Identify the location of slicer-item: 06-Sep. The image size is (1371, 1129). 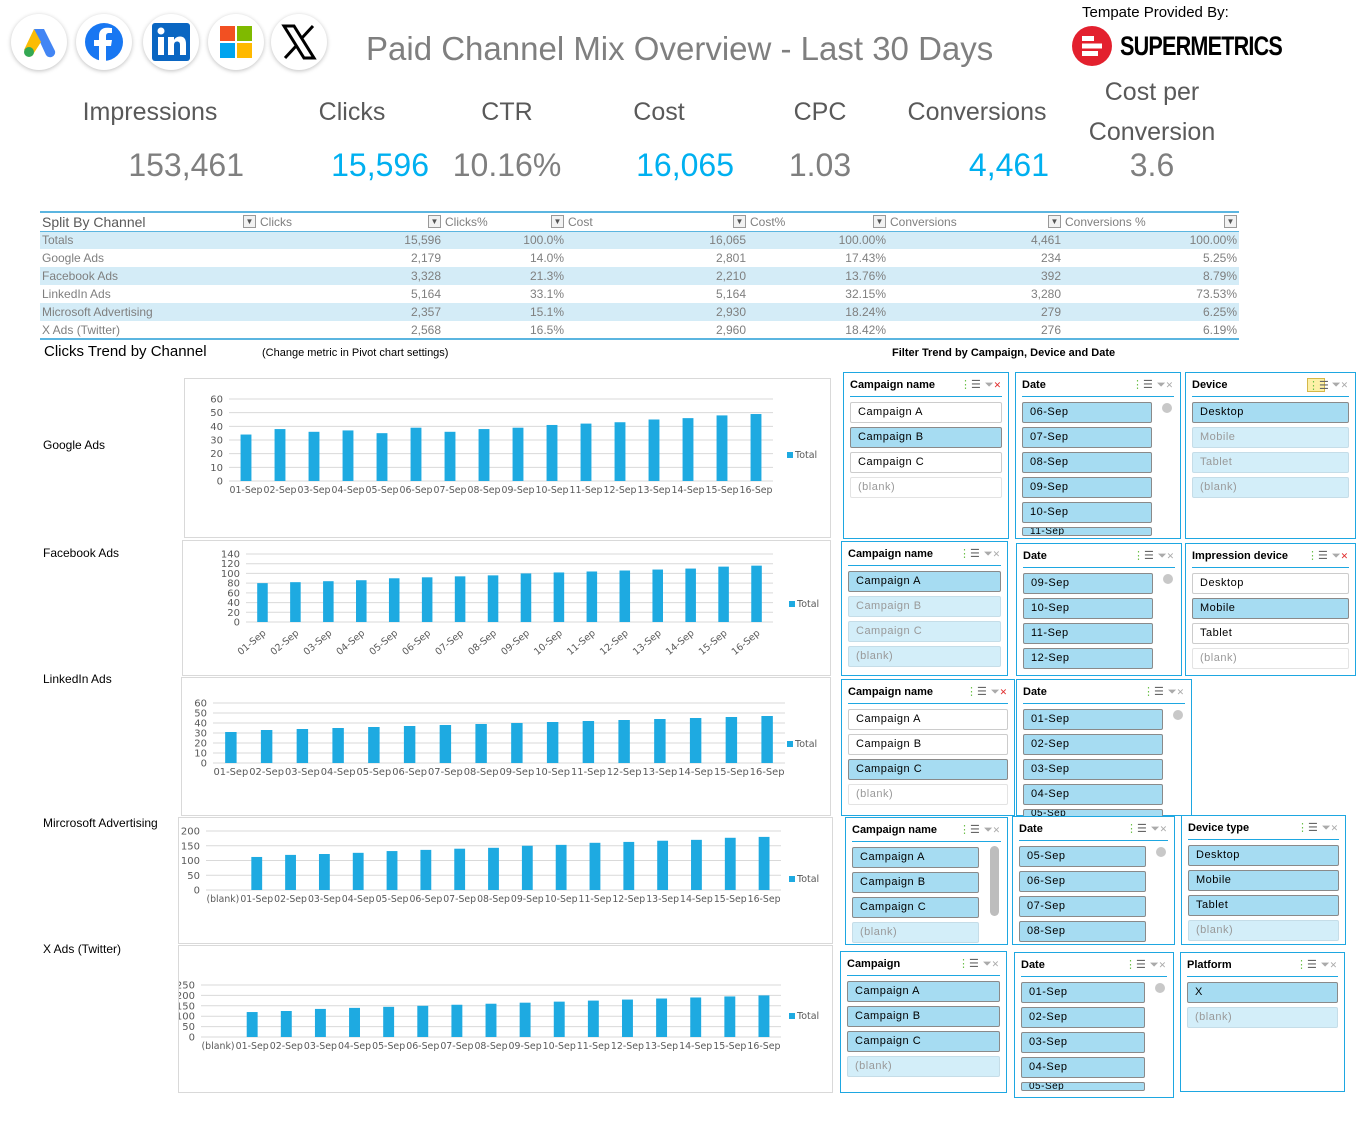
(1082, 881).